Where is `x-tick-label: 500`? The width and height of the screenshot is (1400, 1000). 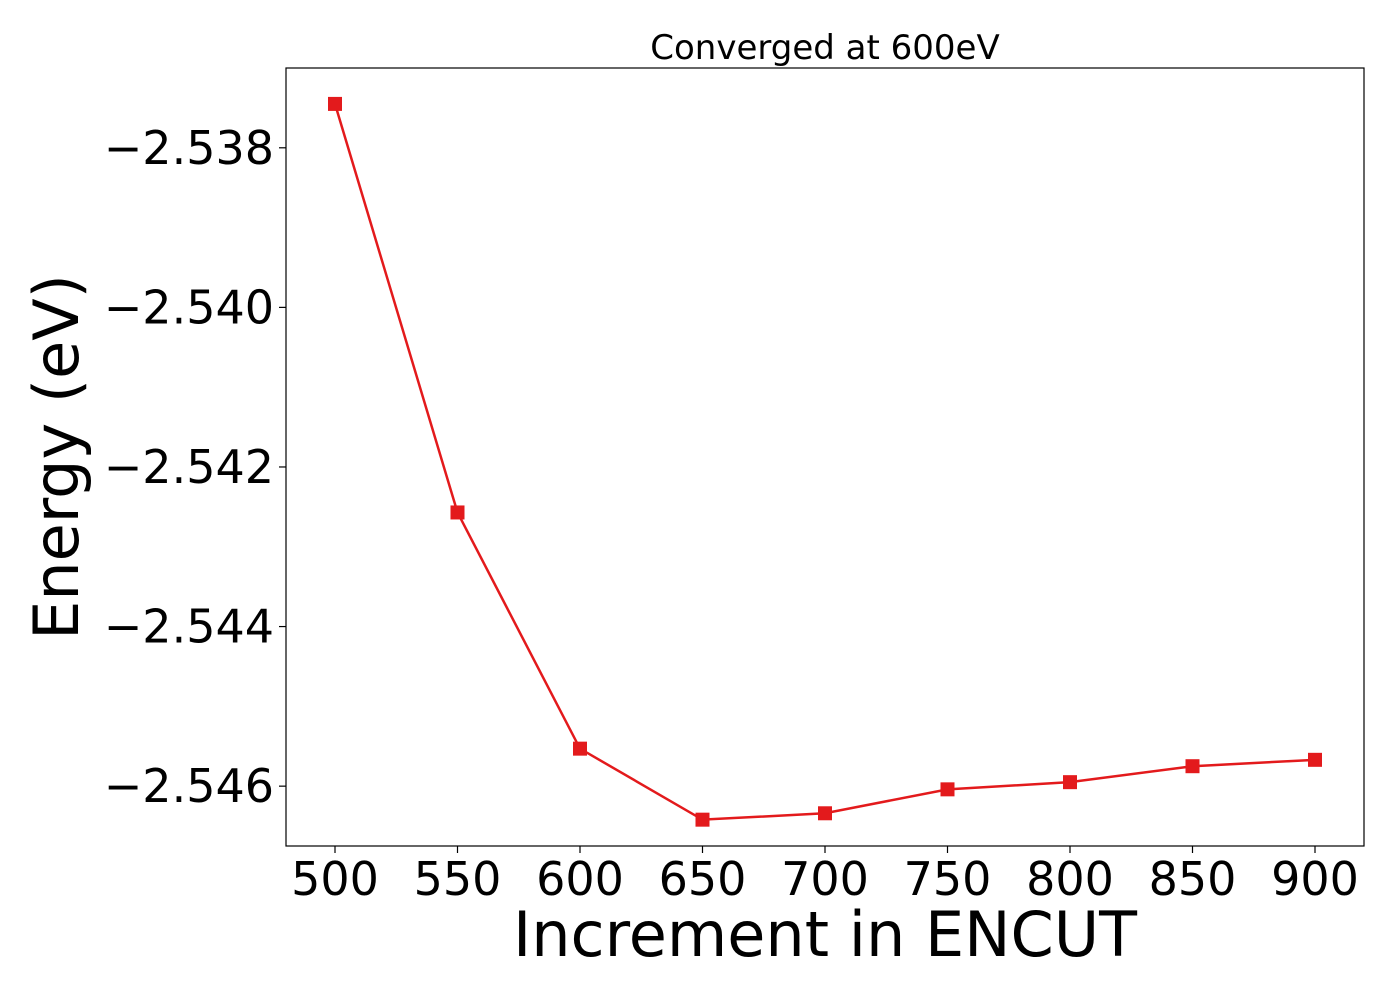
x-tick-label: 500 is located at coordinates (335, 879).